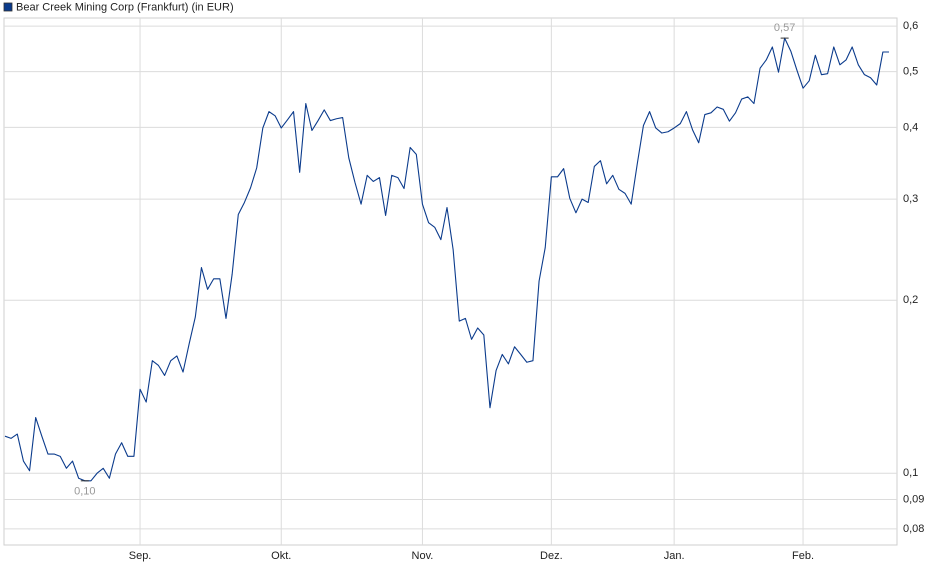  Describe the element at coordinates (910, 127) in the screenshot. I see `y-tick-label: 0,4` at that location.